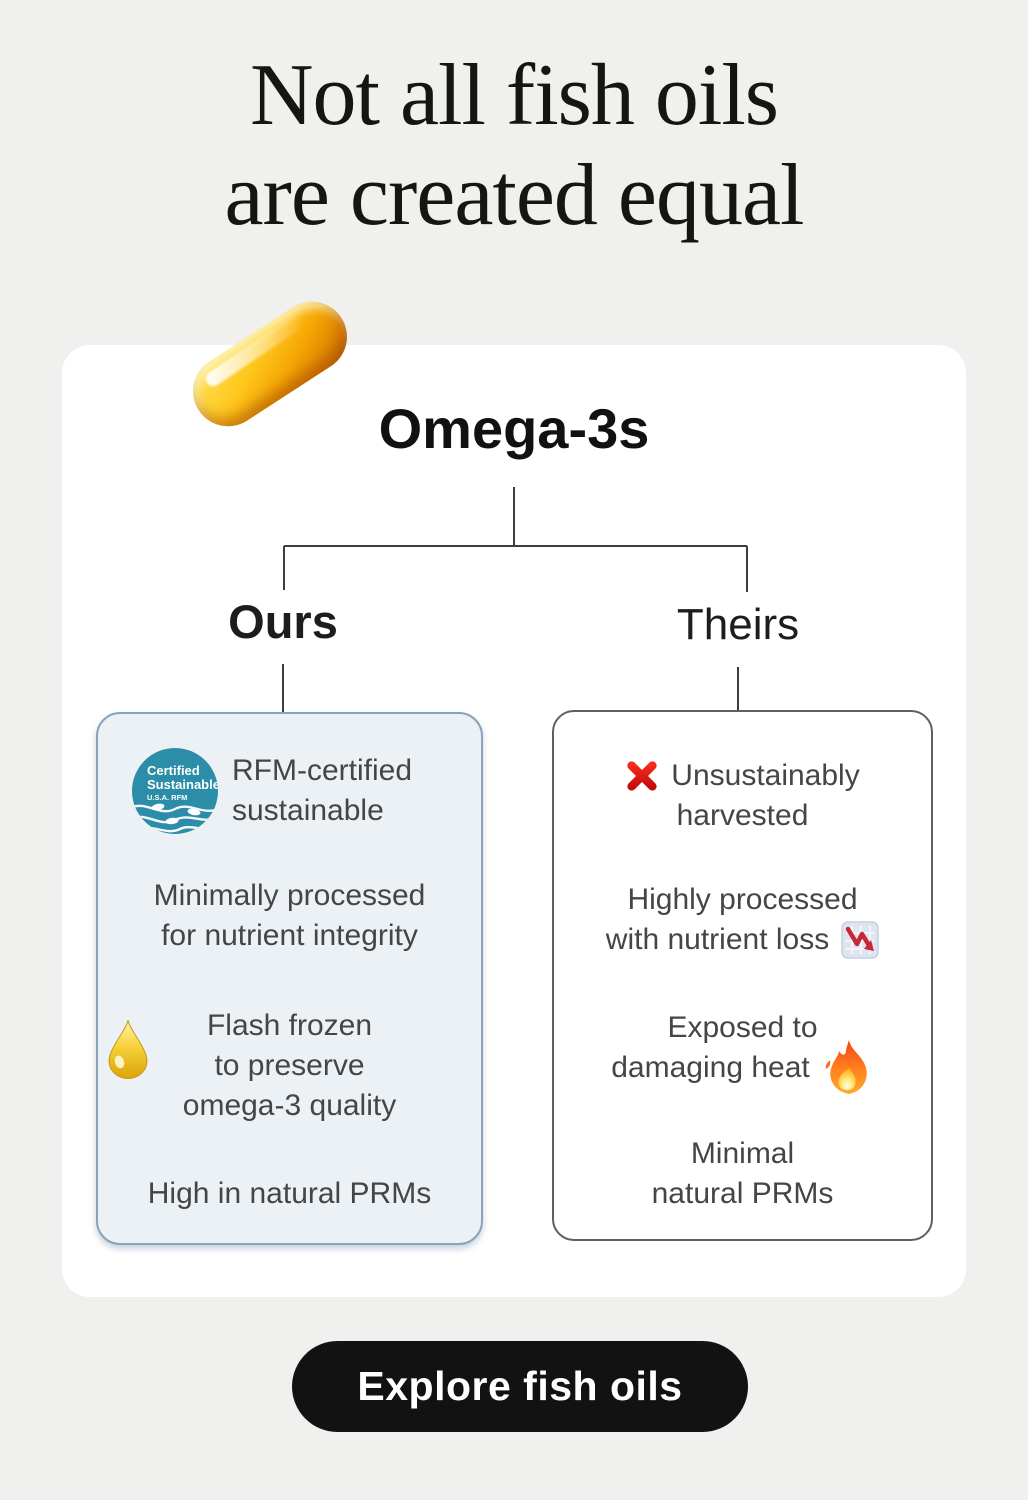  I want to click on page-title-line1: Not all fish oils, so click(514, 95).